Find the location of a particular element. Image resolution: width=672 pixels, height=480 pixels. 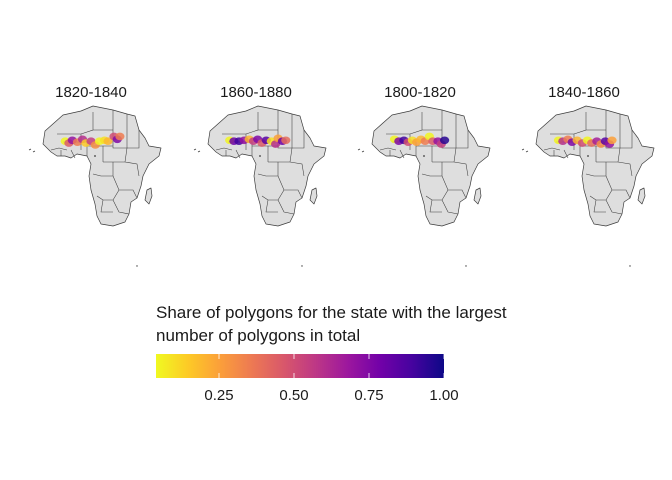

tick-label: 0.75 is located at coordinates (368, 395).